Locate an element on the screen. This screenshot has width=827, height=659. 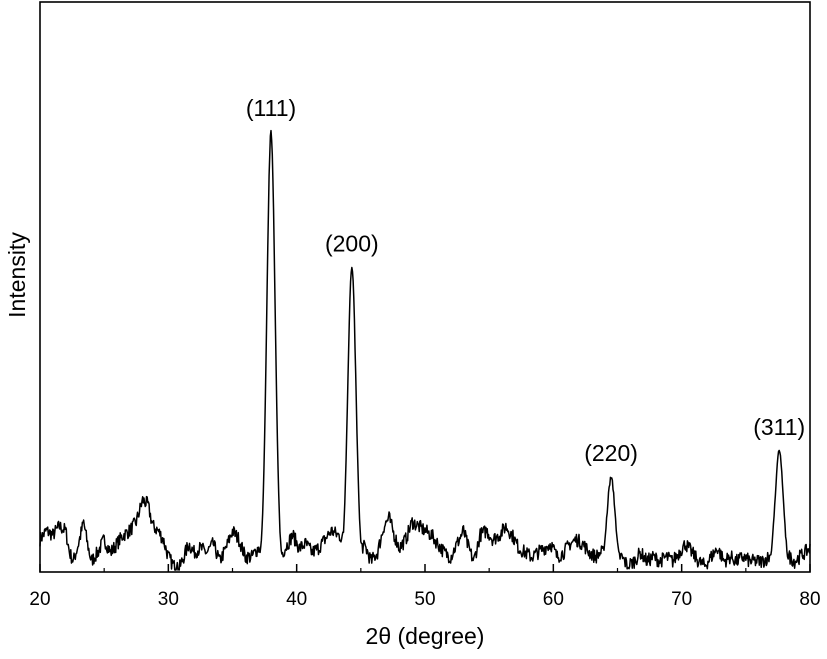
y-axis-title: Intensity is located at coordinates (17, 275).